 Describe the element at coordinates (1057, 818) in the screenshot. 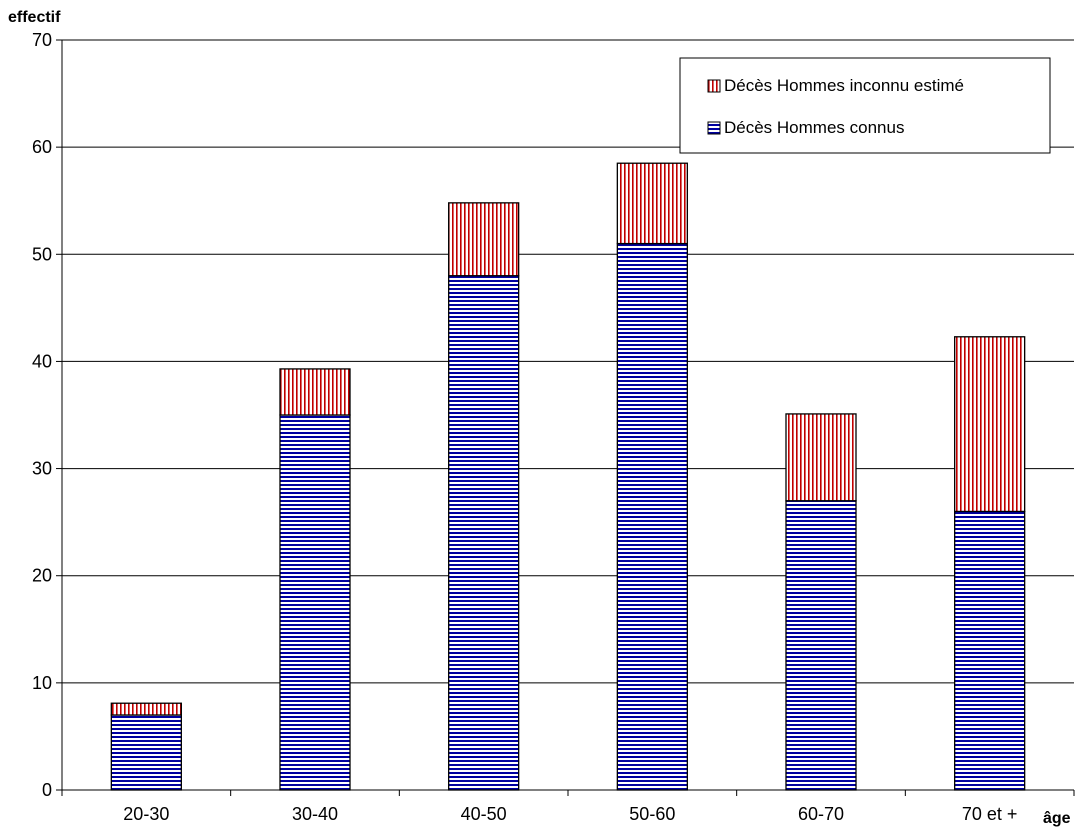

I see `x-axis-title: âge` at that location.